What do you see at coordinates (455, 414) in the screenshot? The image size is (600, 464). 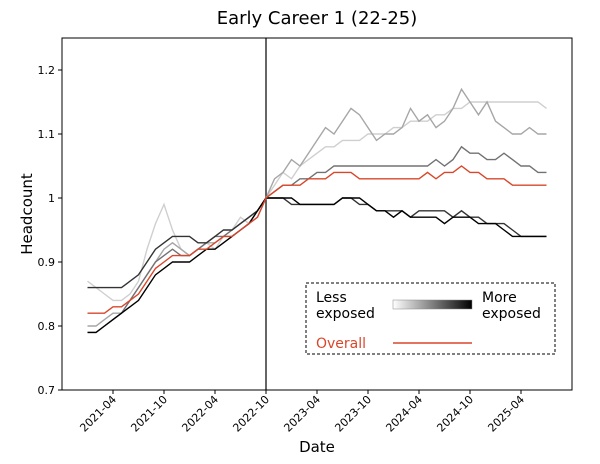 I see `x-tick-label: 2024-10` at bounding box center [455, 414].